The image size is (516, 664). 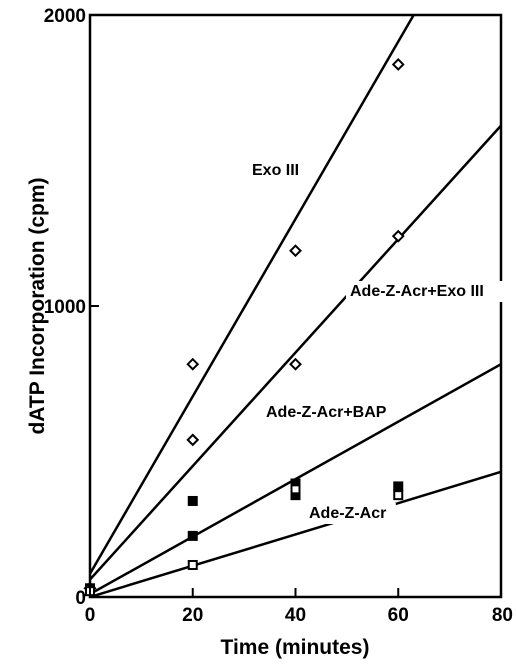 I want to click on y-tick-label: 1000, so click(x=65, y=307).